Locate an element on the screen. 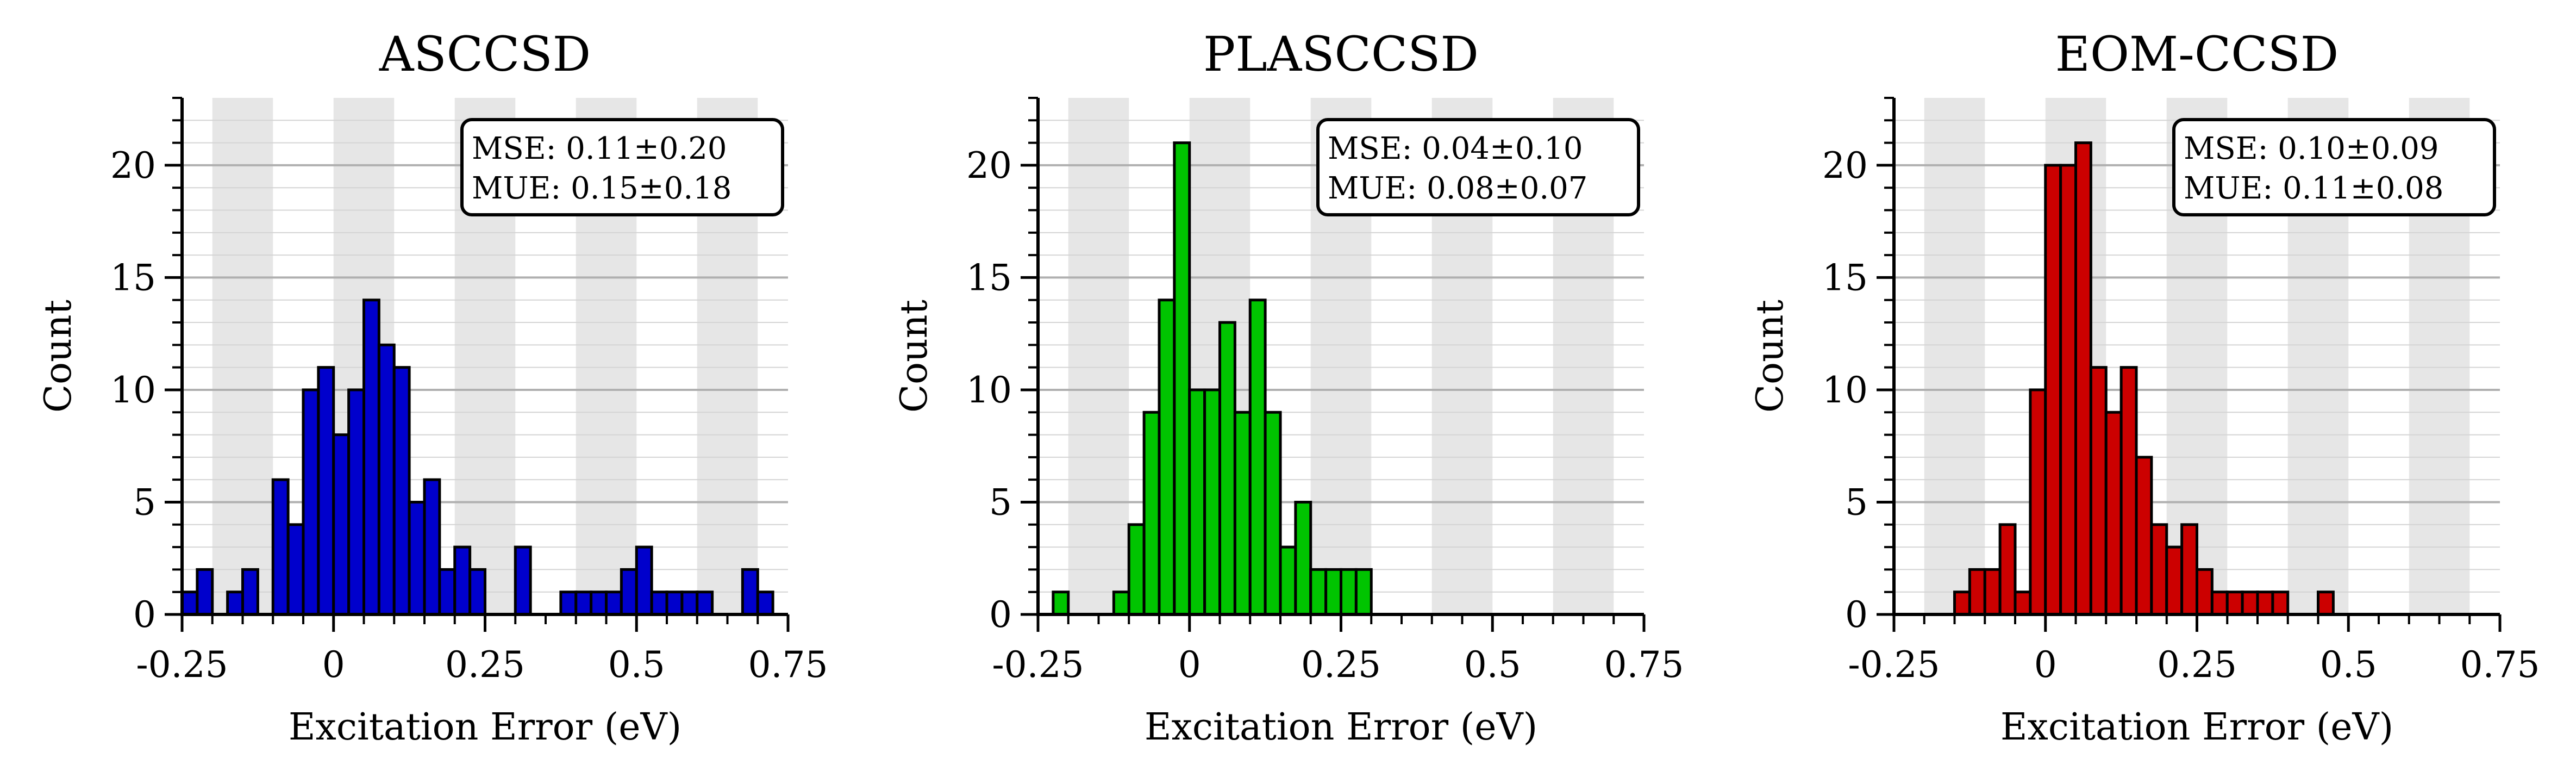 This screenshot has width=2576, height=783. x-tick-label: -0.25 is located at coordinates (182, 665).